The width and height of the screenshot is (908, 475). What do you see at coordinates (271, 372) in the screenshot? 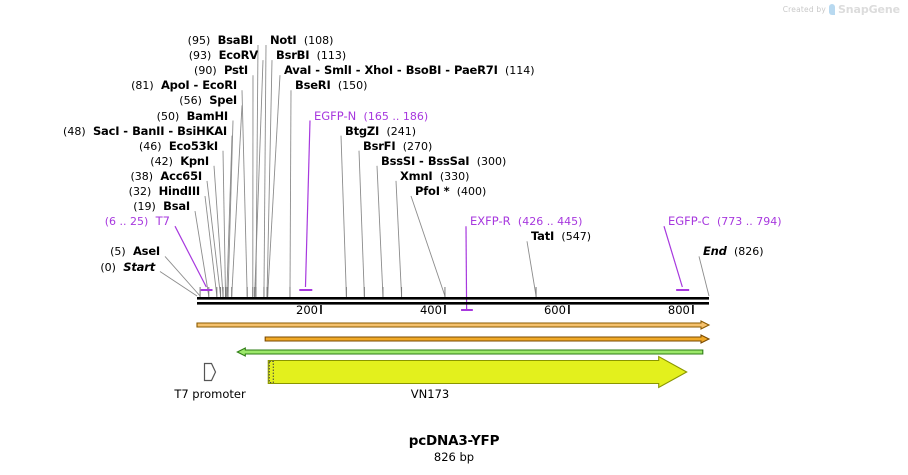
I see `cds-start-codon-marker` at bounding box center [271, 372].